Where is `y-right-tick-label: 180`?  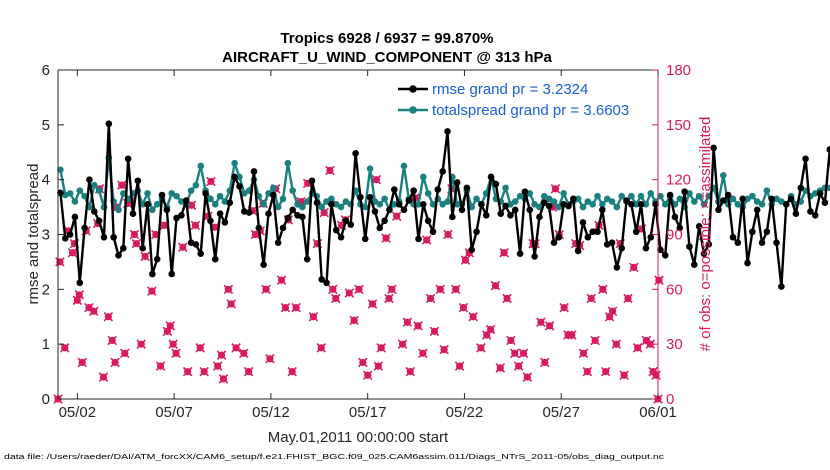
y-right-tick-label: 180 is located at coordinates (678, 70).